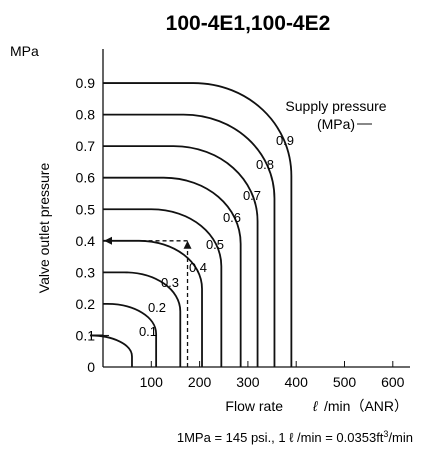 The width and height of the screenshot is (425, 450). I want to click on y-tick-label: 0.2, so click(86, 304).